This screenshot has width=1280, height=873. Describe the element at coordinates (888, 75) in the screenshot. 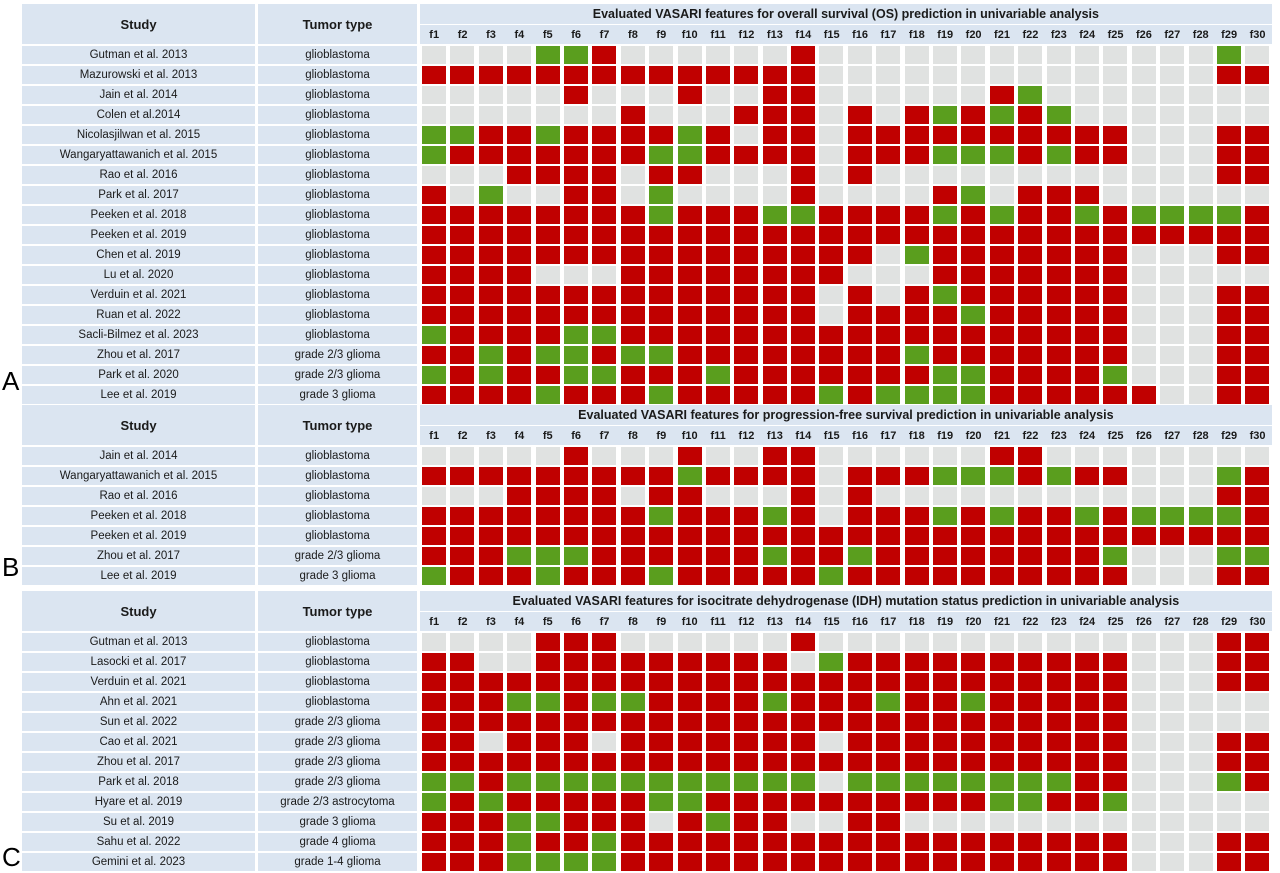

I see `feature-mark-f17` at that location.